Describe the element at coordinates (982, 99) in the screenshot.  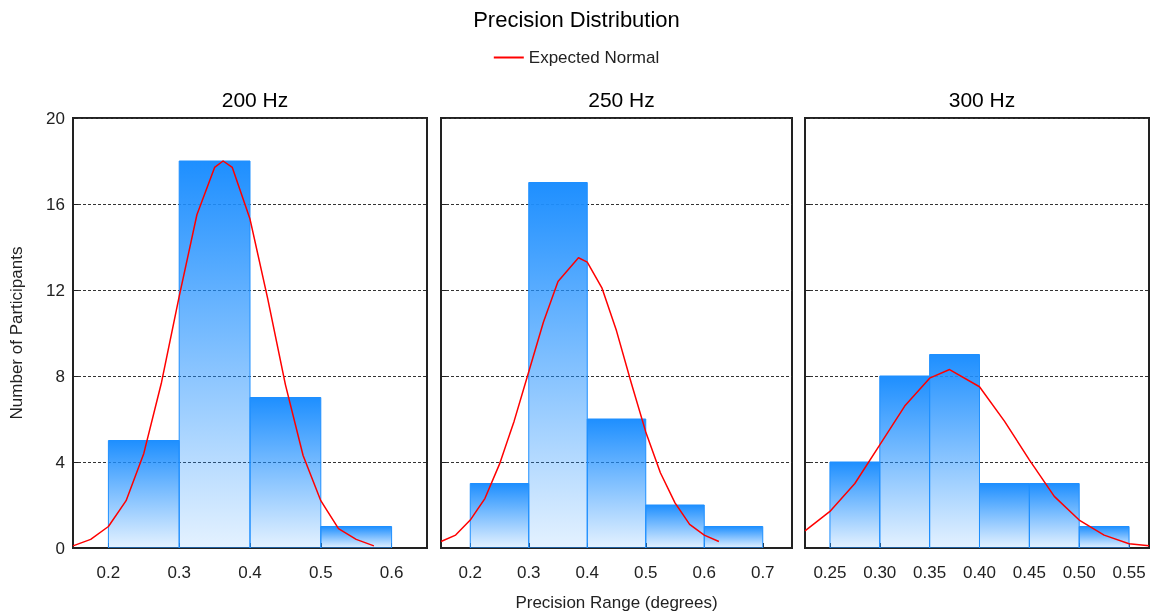
I see `chart-title: 300 Hz` at that location.